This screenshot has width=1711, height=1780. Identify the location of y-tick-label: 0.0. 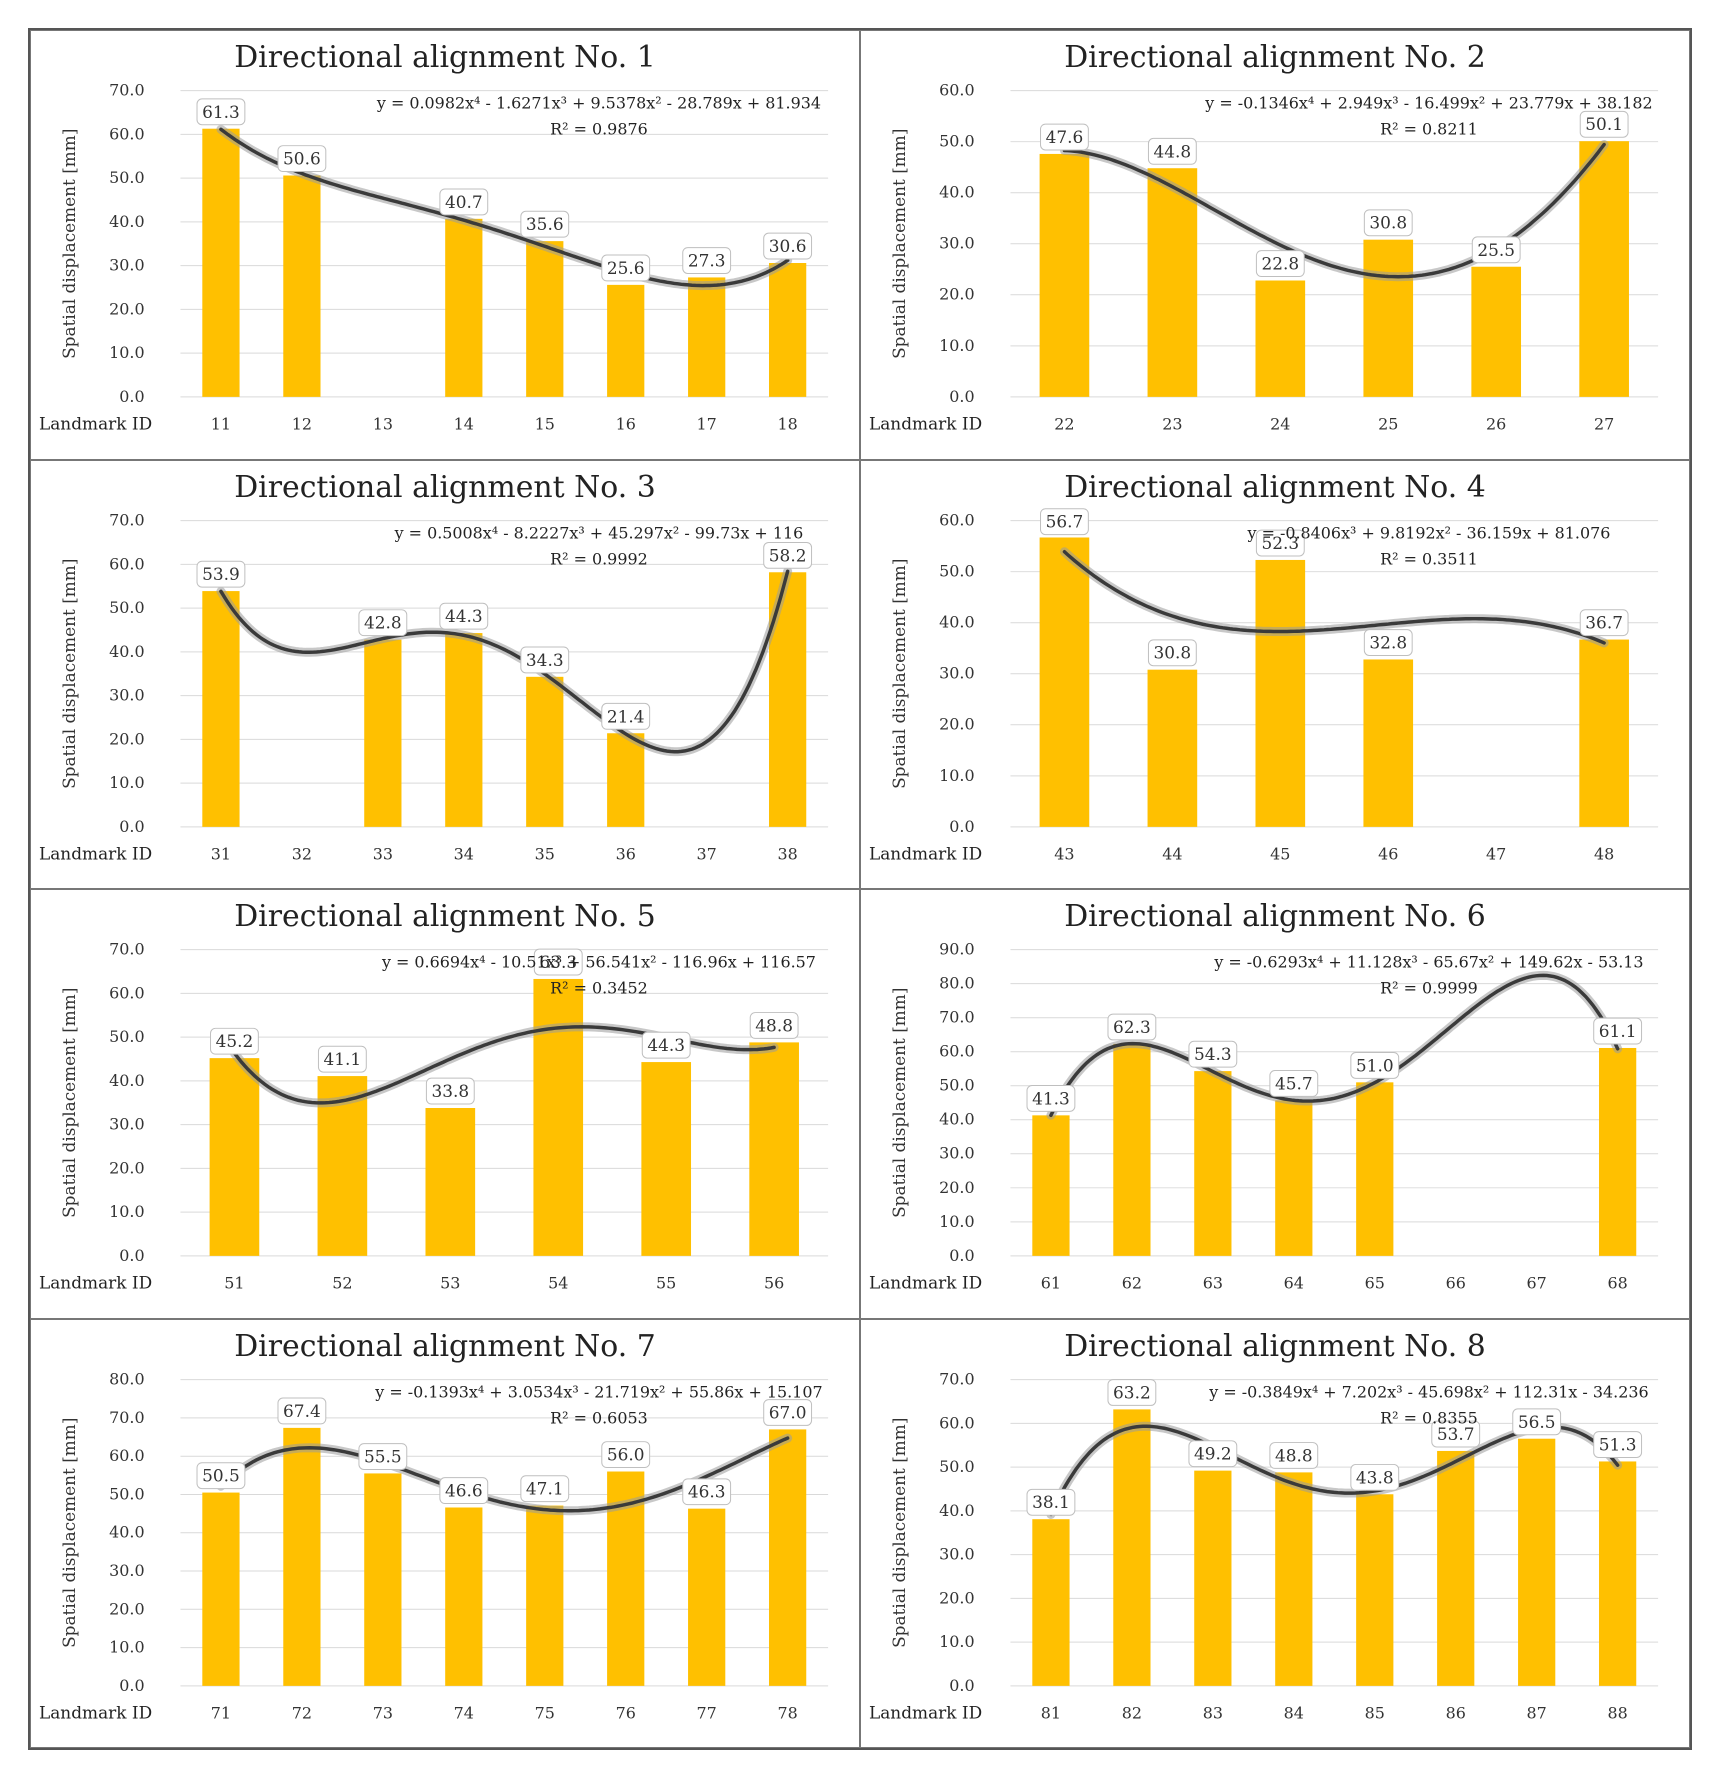
(131, 825).